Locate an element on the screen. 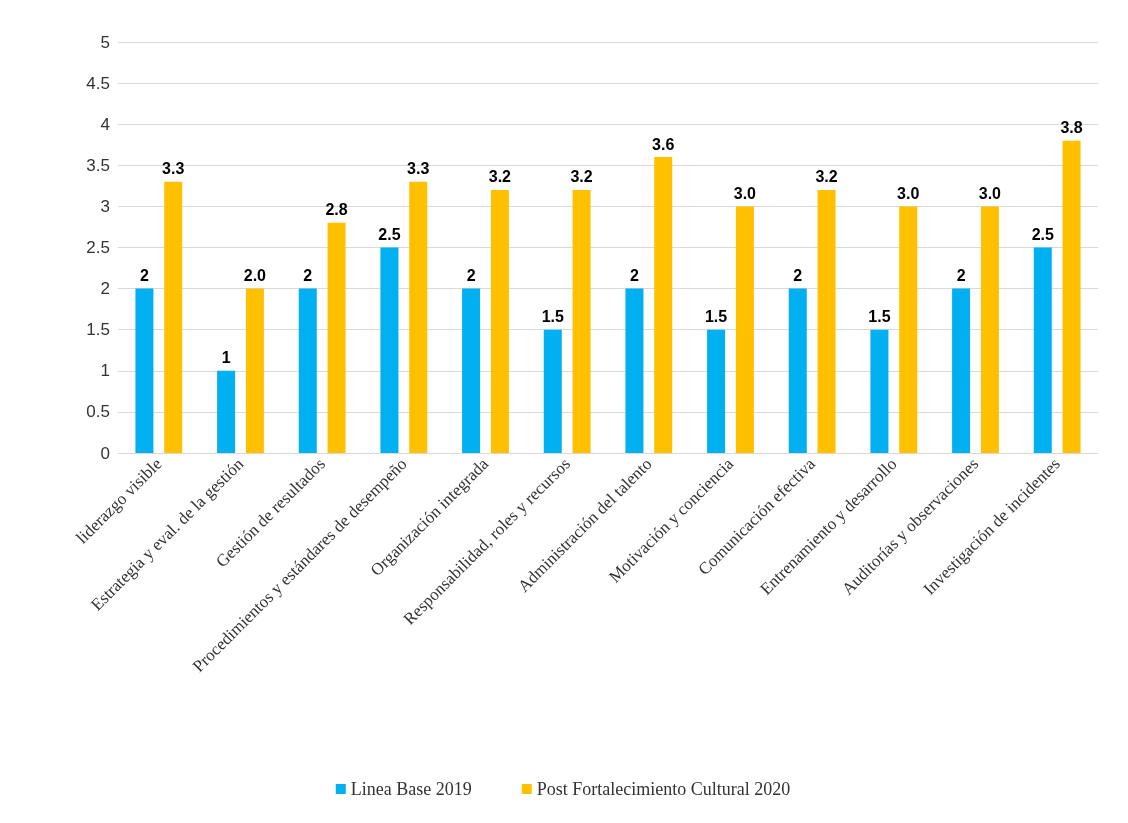 The width and height of the screenshot is (1128, 823). y-tick-label: 0.5 is located at coordinates (98, 412).